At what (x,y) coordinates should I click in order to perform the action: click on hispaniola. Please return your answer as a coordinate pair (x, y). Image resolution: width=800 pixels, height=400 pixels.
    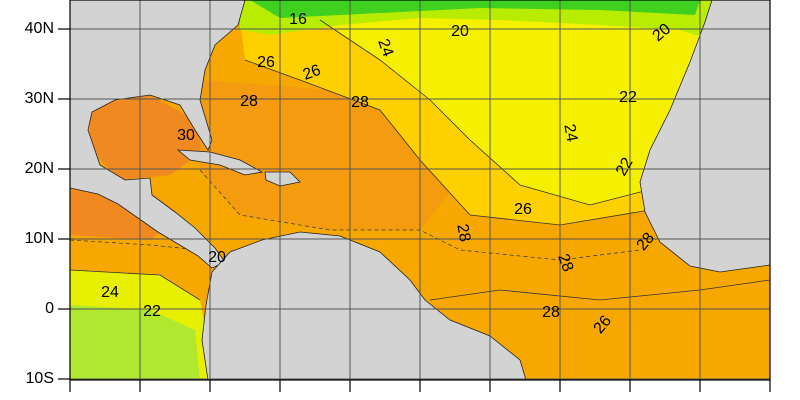
    Looking at the image, I should click on (282, 179).